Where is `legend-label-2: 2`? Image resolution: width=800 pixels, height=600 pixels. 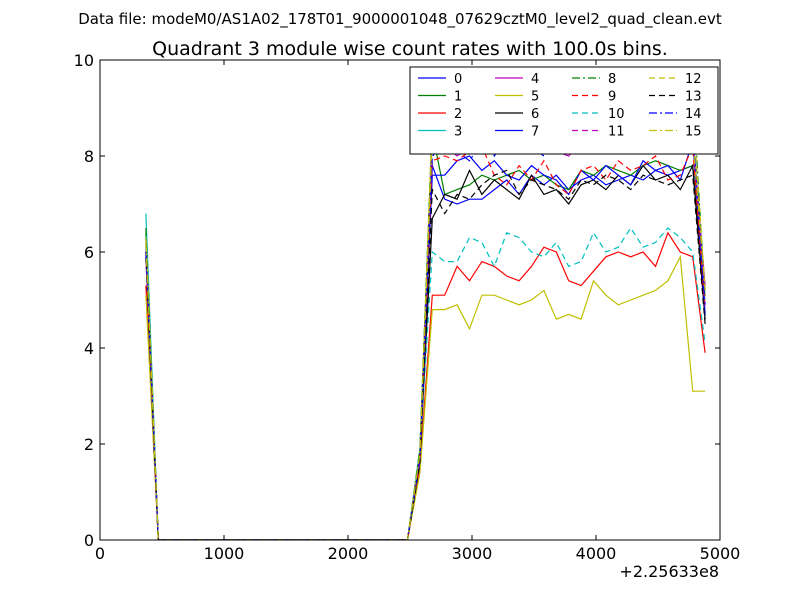 legend-label-2: 2 is located at coordinates (458, 114).